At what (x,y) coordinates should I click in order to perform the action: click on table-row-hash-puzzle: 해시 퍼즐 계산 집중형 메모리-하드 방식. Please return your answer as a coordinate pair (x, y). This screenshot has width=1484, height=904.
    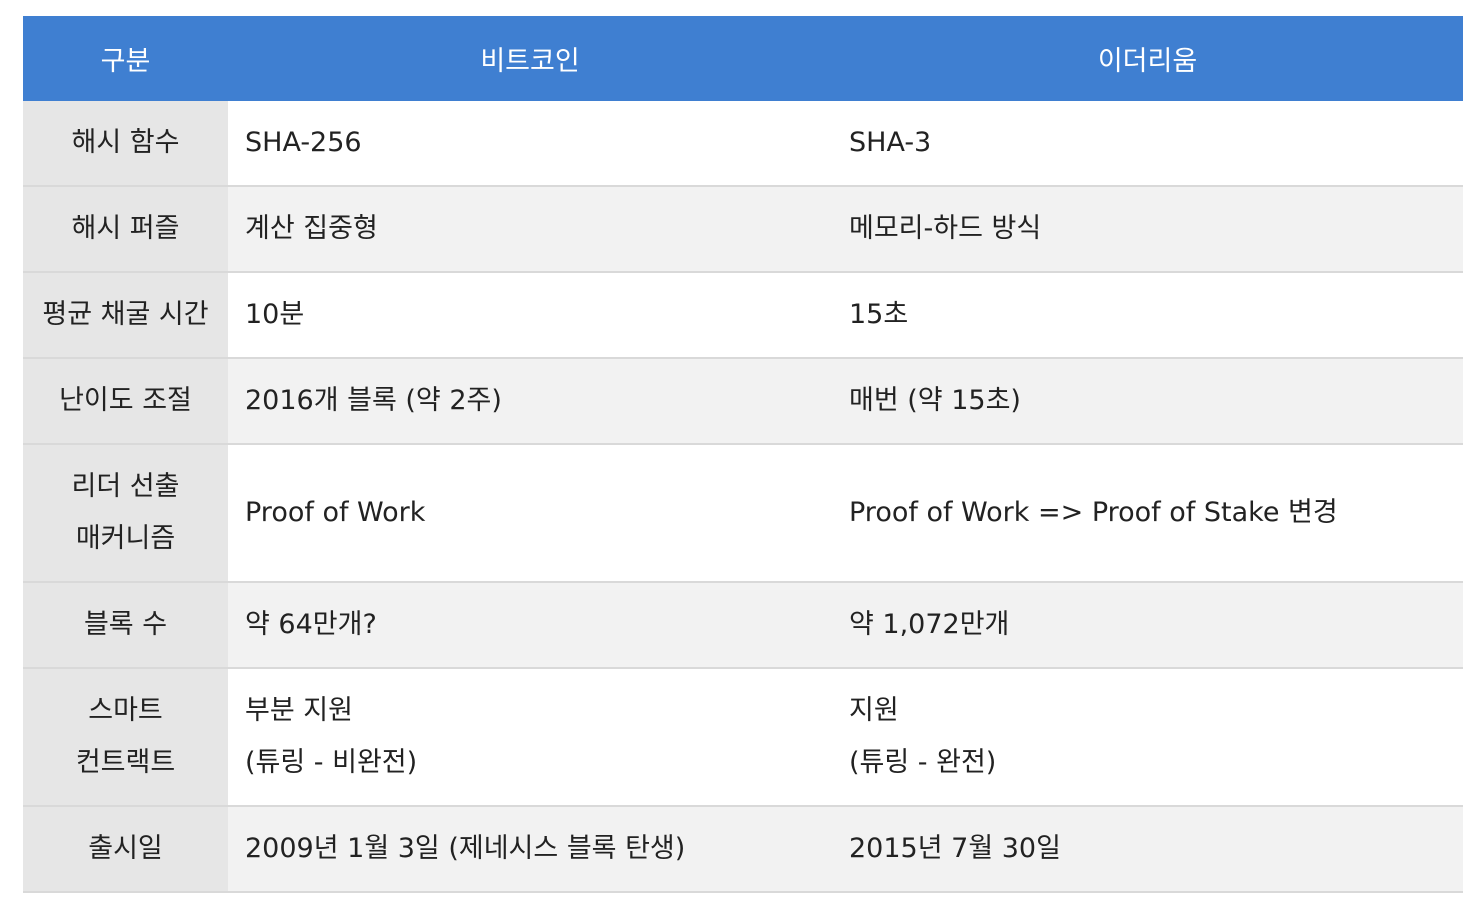
    Looking at the image, I should click on (743, 229).